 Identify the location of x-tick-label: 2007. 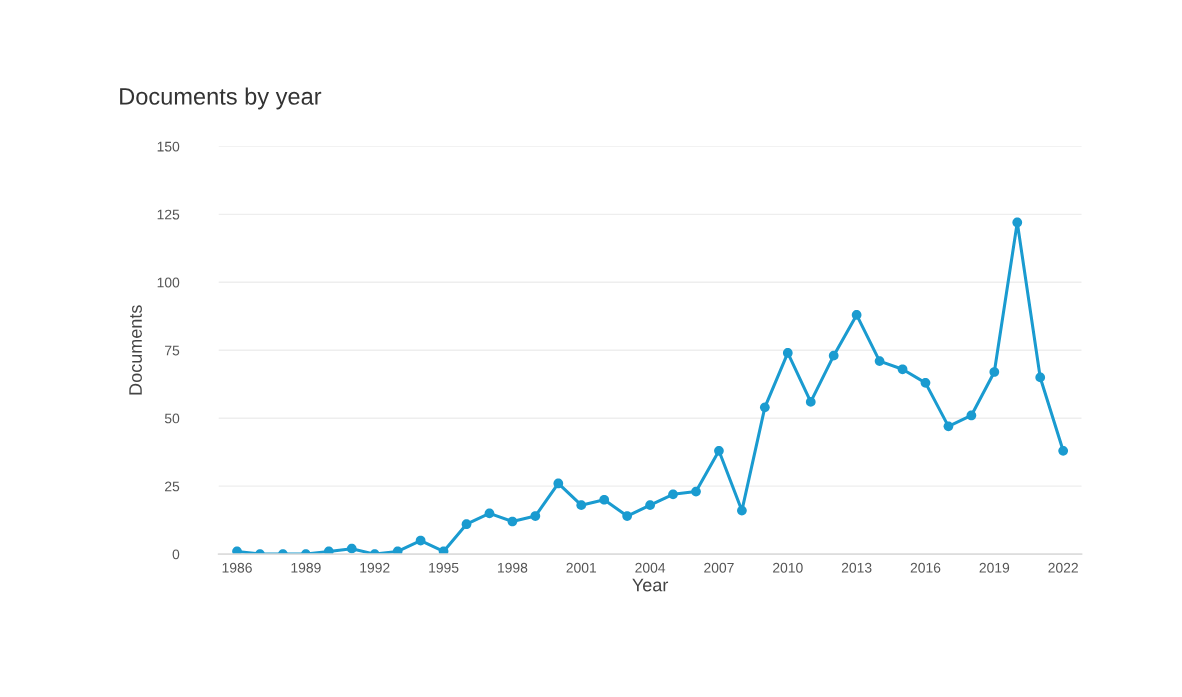
(719, 567).